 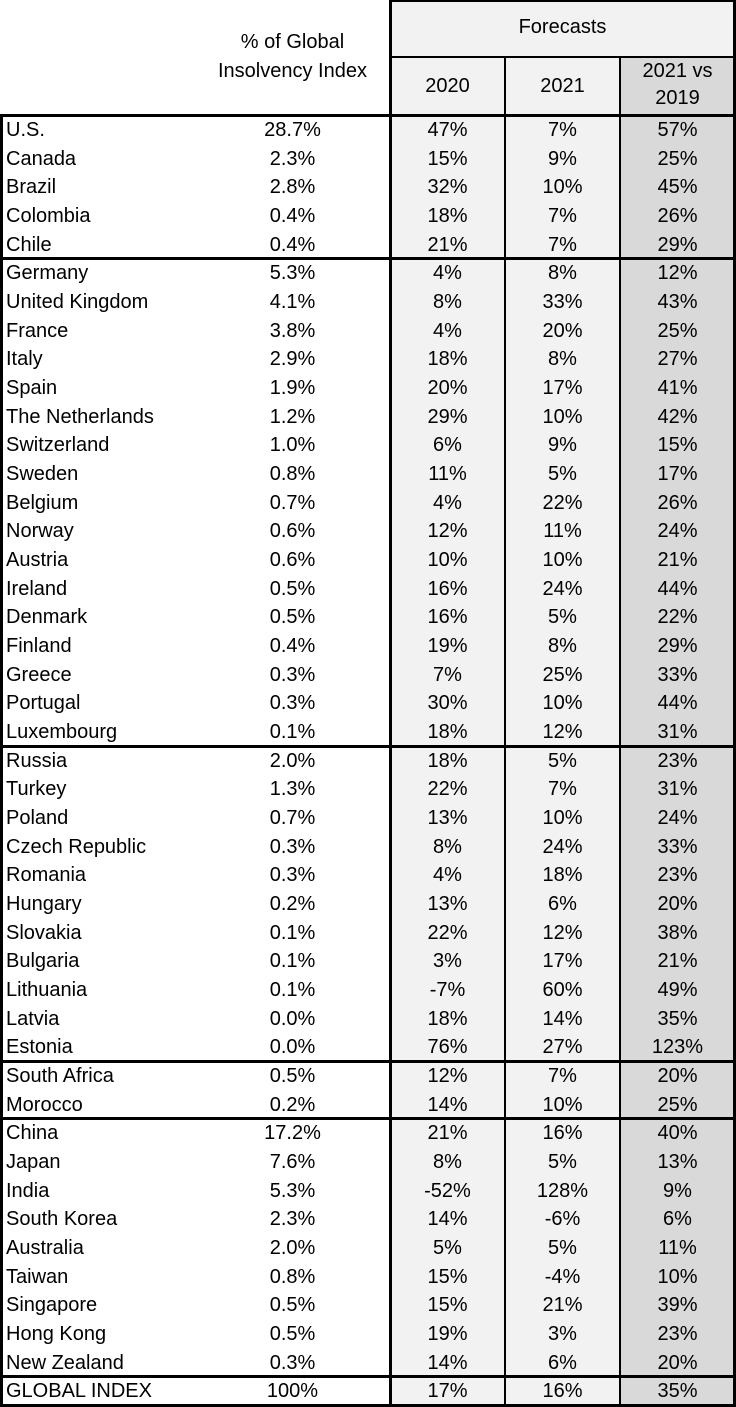 What do you see at coordinates (447, 703) in the screenshot?
I see `cell: 30%` at bounding box center [447, 703].